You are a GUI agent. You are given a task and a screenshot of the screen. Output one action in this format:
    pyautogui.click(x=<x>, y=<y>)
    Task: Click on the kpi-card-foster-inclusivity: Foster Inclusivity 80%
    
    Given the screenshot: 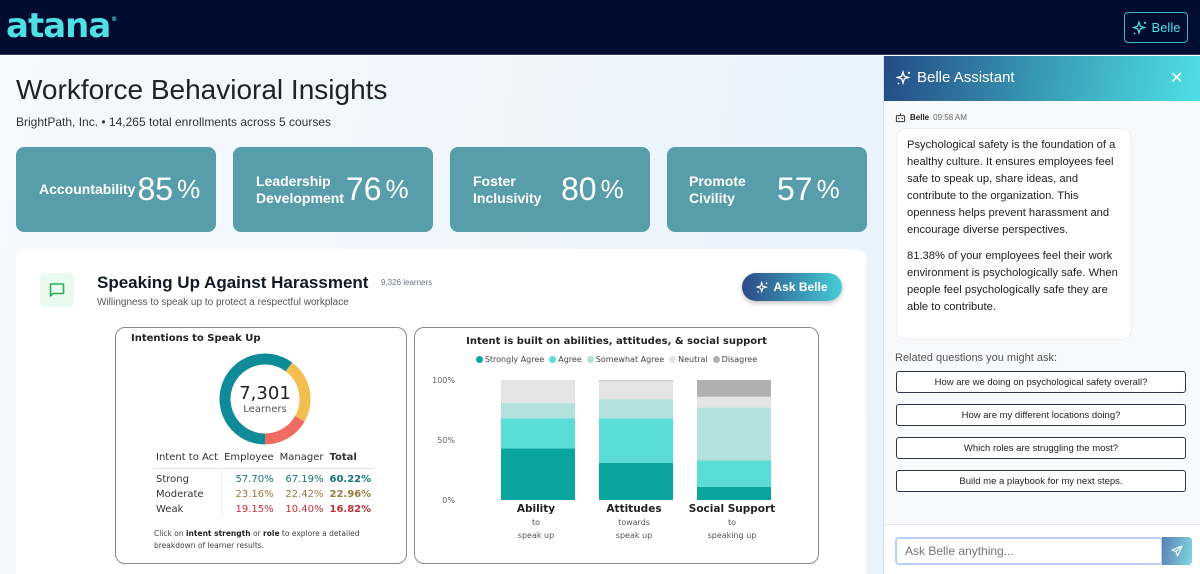 What is the action you would take?
    pyautogui.click(x=550, y=189)
    